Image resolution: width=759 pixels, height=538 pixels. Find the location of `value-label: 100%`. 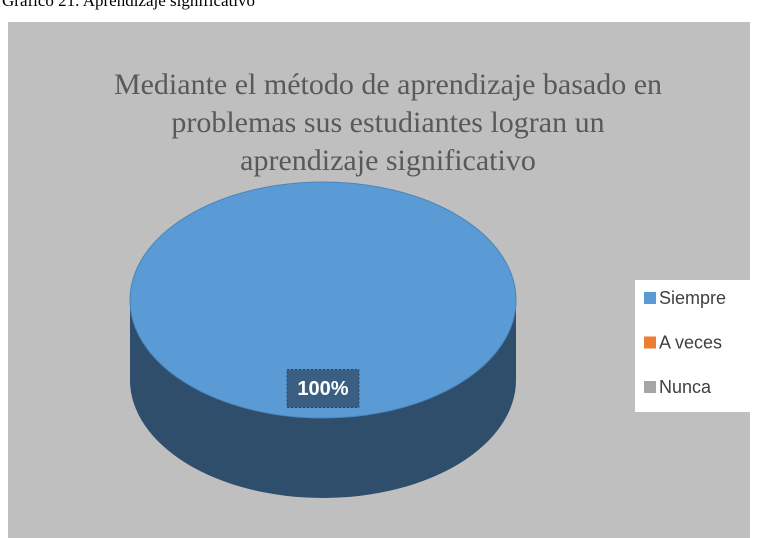

value-label: 100% is located at coordinates (322, 389).